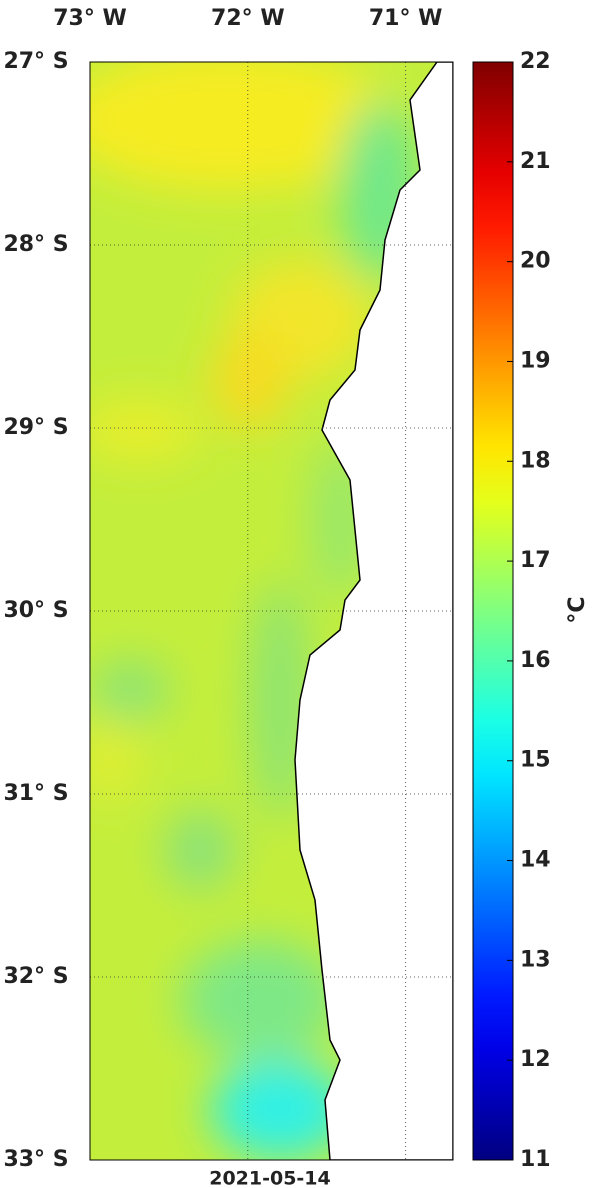 Image resolution: width=593 pixels, height=1188 pixels. What do you see at coordinates (535, 1159) in the screenshot?
I see `colorbar-tick-label: 11` at bounding box center [535, 1159].